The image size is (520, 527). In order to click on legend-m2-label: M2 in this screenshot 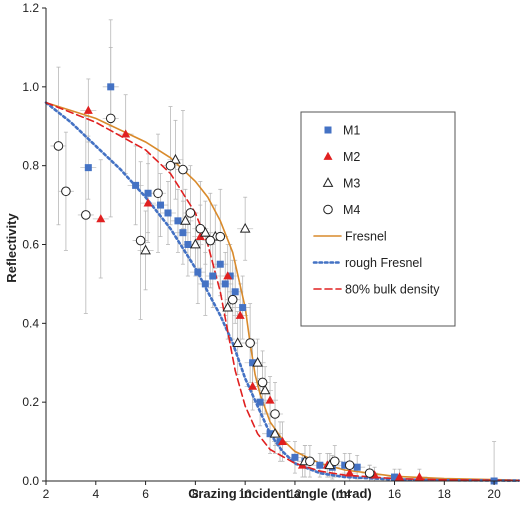, I will do `click(351, 157)`.